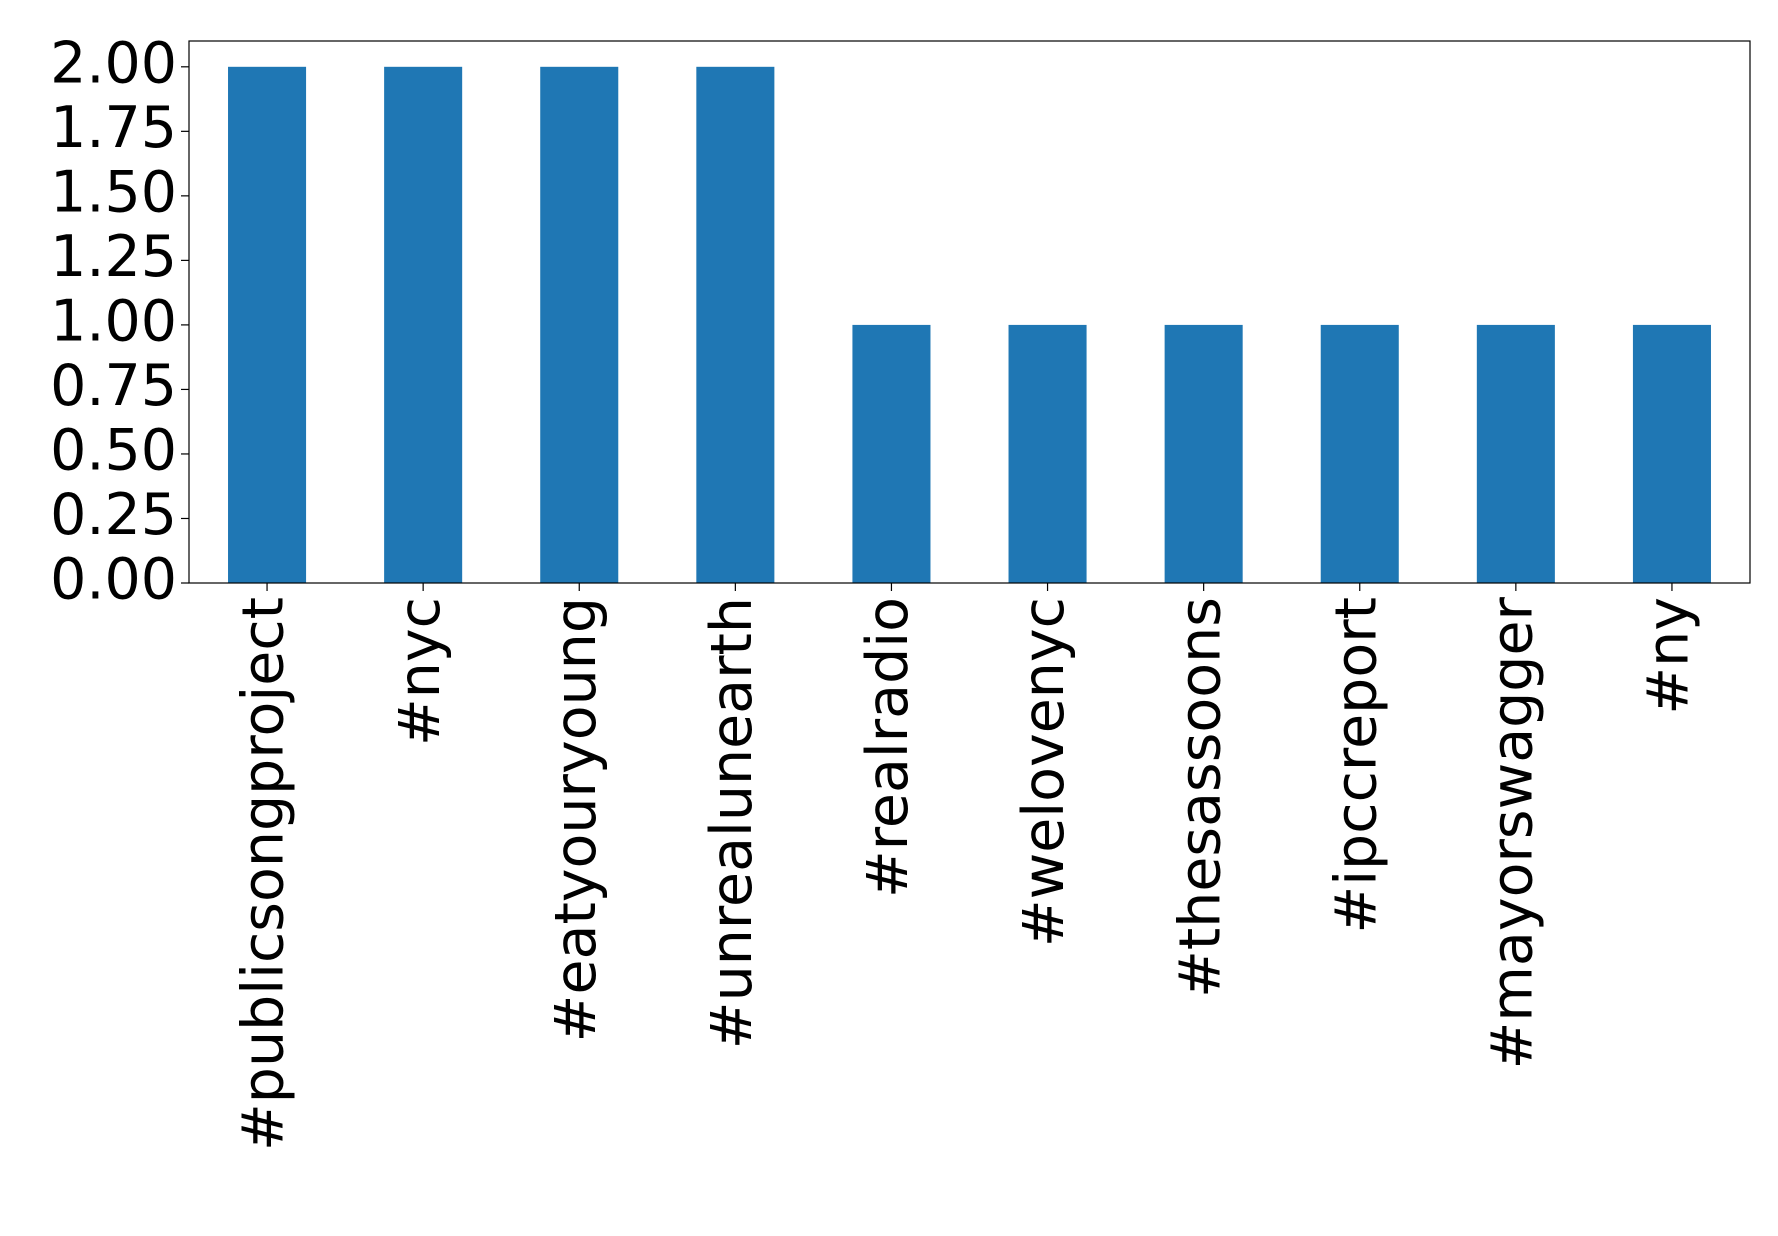  Describe the element at coordinates (113, 515) in the screenshot. I see `y-tick-label: 0.25` at that location.